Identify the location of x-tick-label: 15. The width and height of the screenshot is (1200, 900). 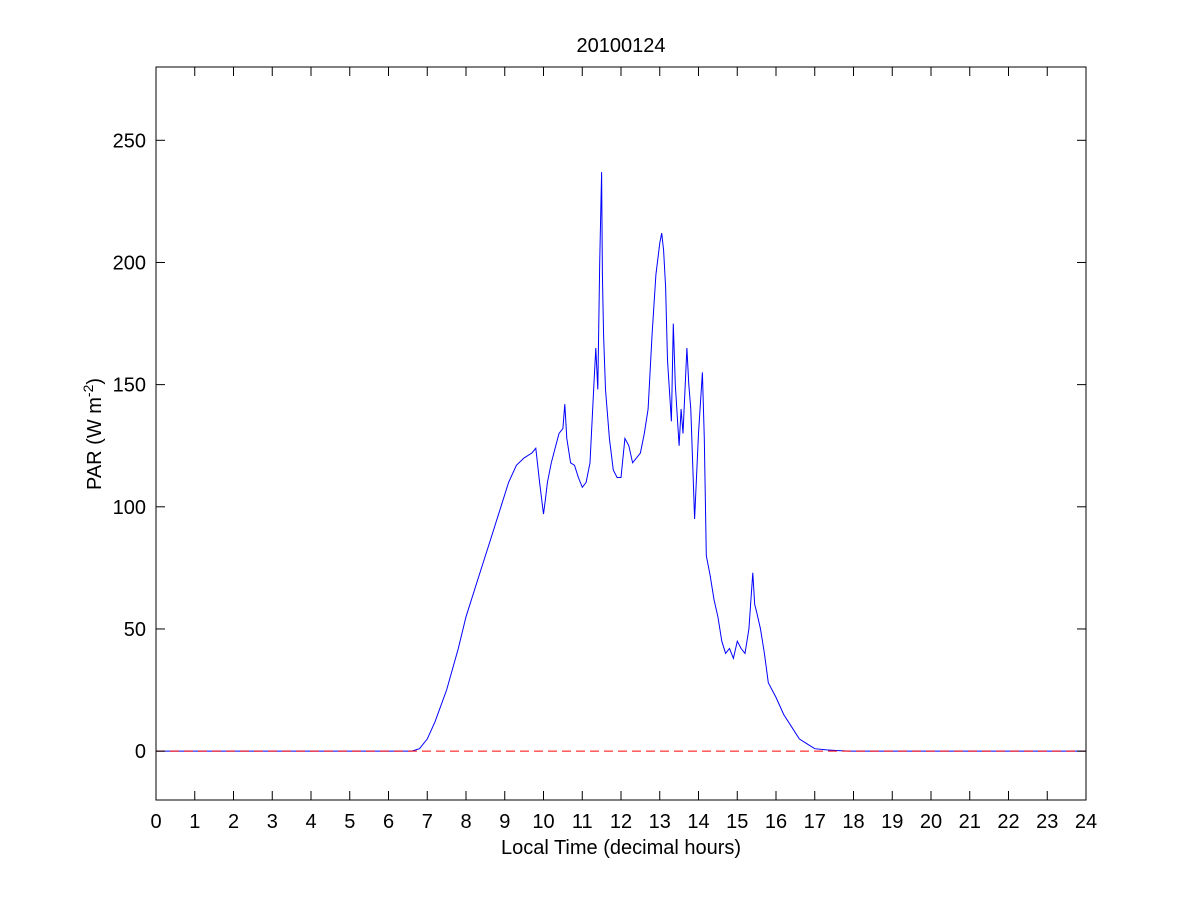
(737, 822).